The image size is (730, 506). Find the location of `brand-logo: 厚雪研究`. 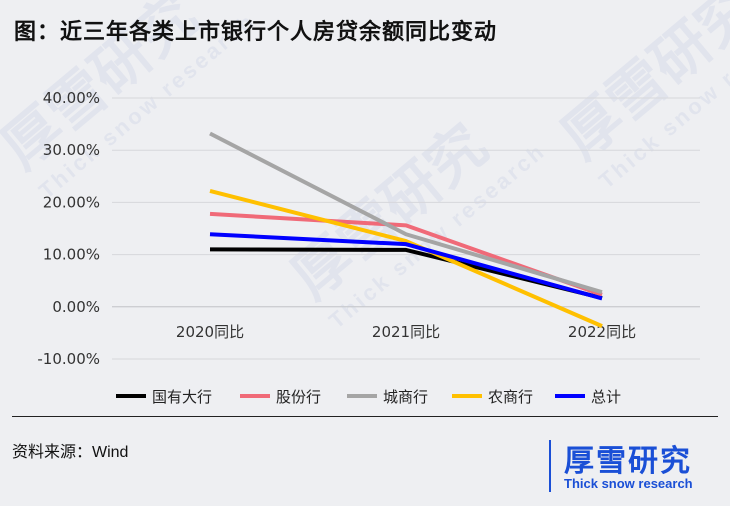

brand-logo: 厚雪研究 is located at coordinates (628, 461).